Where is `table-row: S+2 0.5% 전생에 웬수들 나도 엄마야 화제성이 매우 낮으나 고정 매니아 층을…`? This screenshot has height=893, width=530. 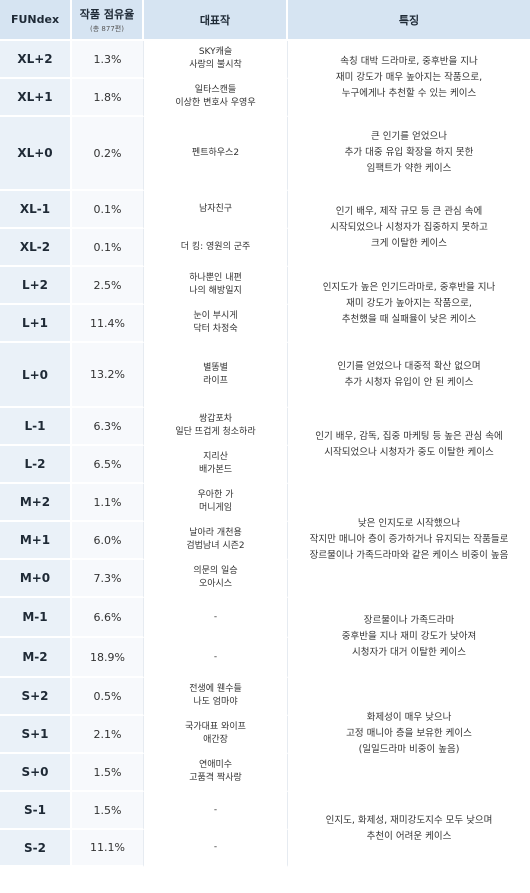 table-row: S+2 0.5% 전생에 웬수들 나도 엄마야 화제성이 매우 낮으나 고정 매니아 층을… is located at coordinates (265, 735).